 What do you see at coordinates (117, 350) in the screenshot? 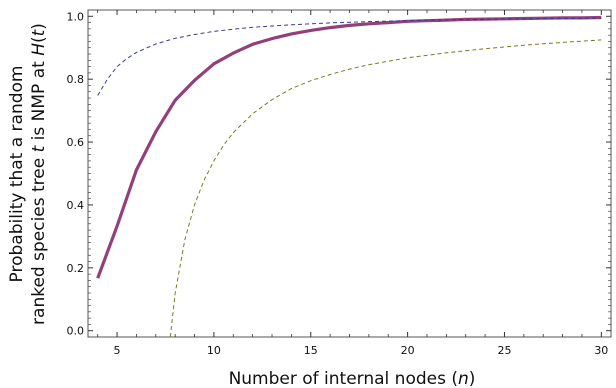
I see `x-tick-label: 5` at bounding box center [117, 350].